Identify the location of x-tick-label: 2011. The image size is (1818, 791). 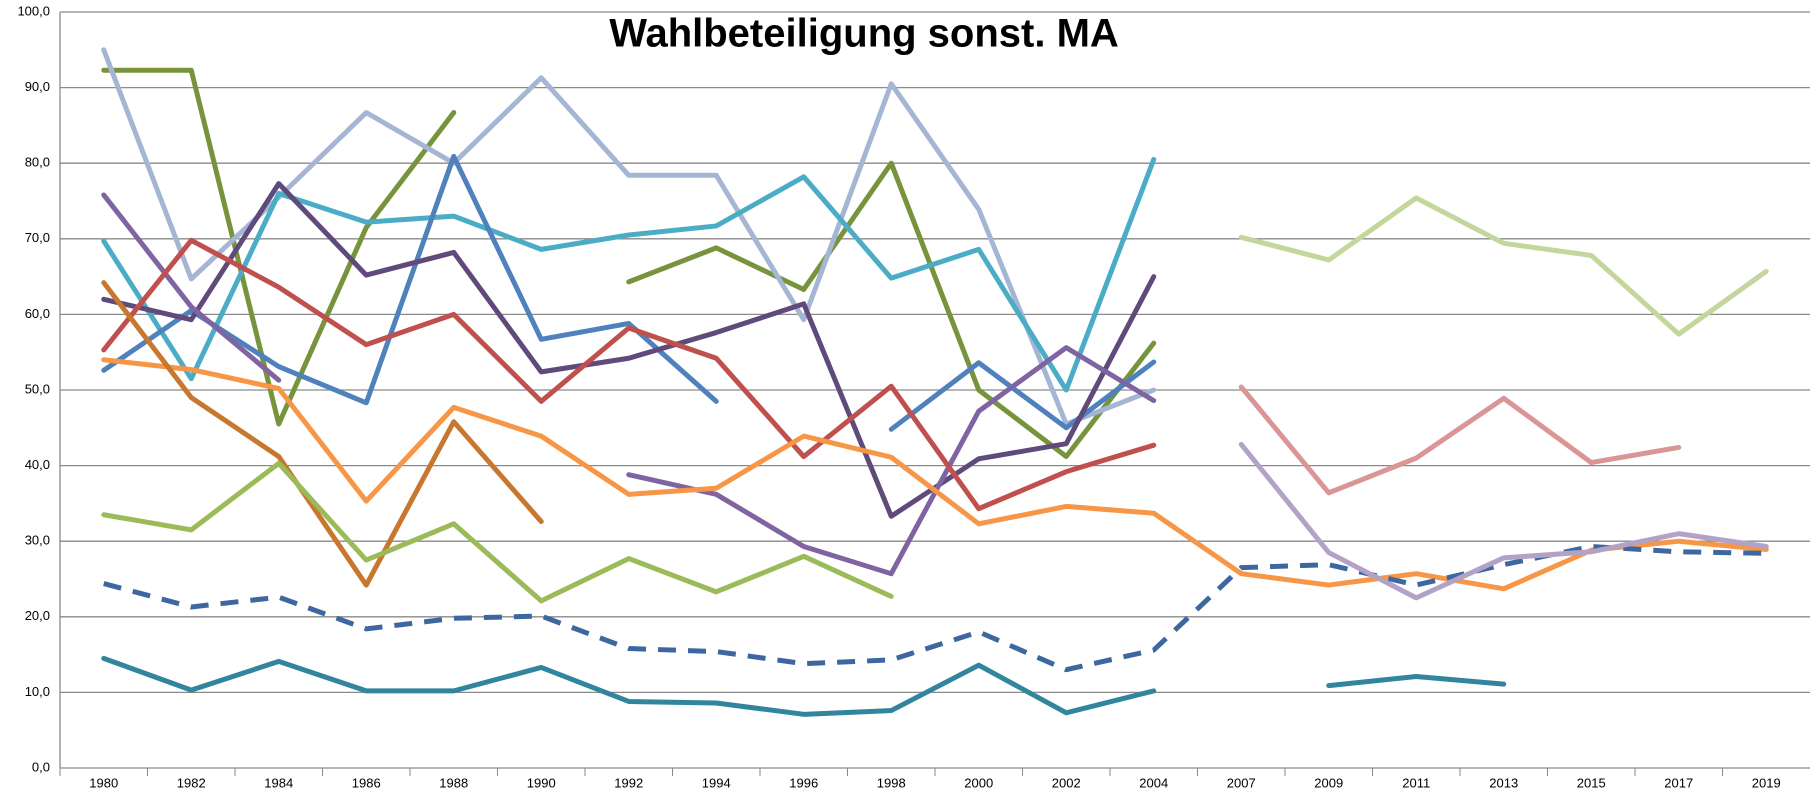
(1416, 782).